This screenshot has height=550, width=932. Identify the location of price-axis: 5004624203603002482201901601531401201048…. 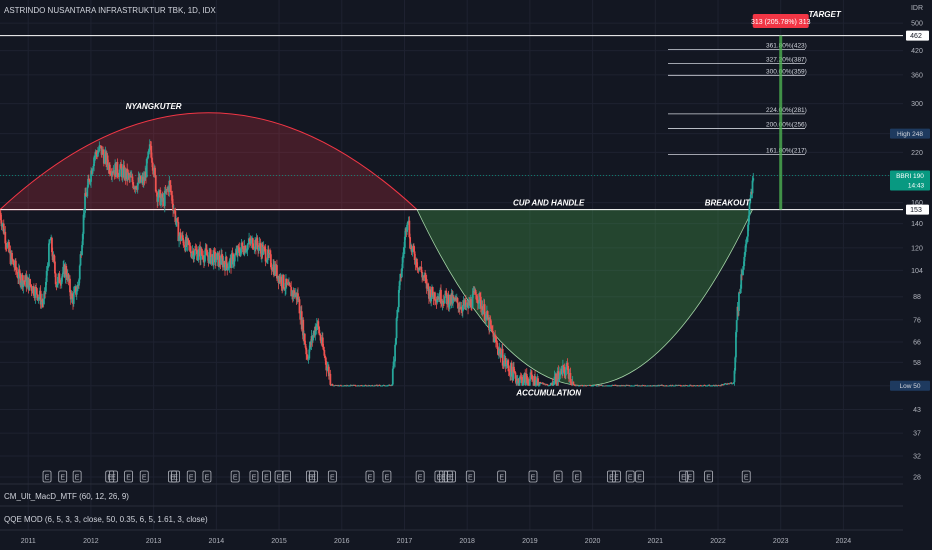
(911, 275).